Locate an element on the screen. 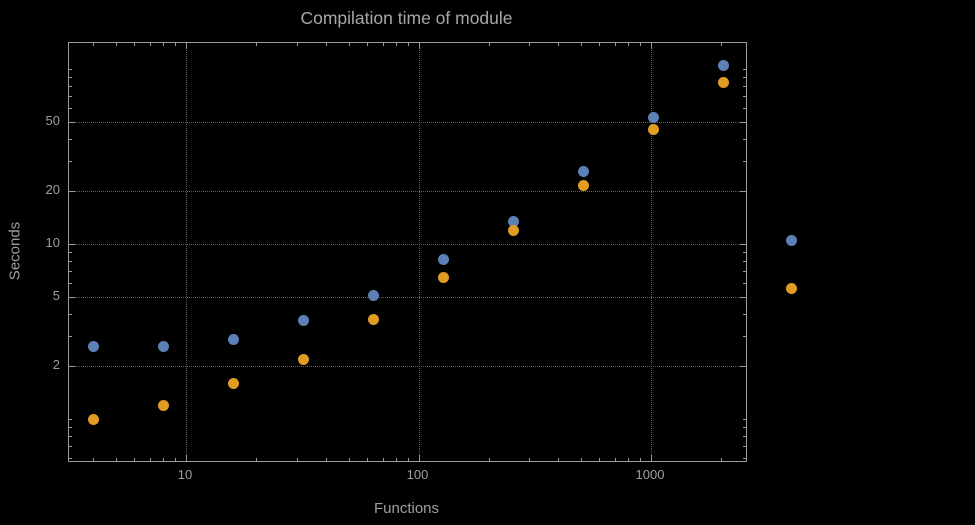 The height and width of the screenshot is (525, 975). x-axis-label: Functions is located at coordinates (406, 508).